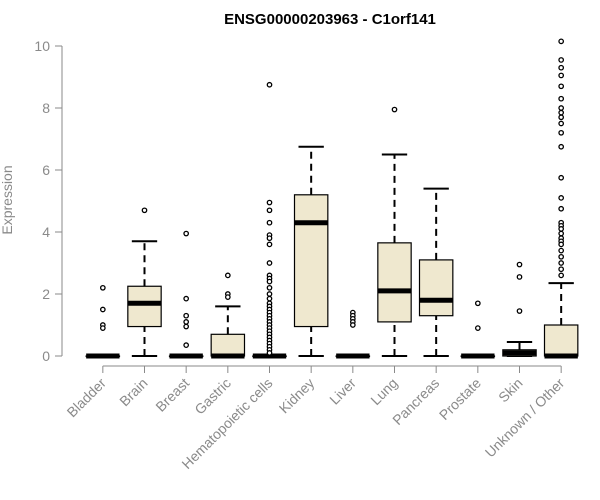 This screenshot has width=600, height=500. I want to click on box-lung, so click(394, 231).